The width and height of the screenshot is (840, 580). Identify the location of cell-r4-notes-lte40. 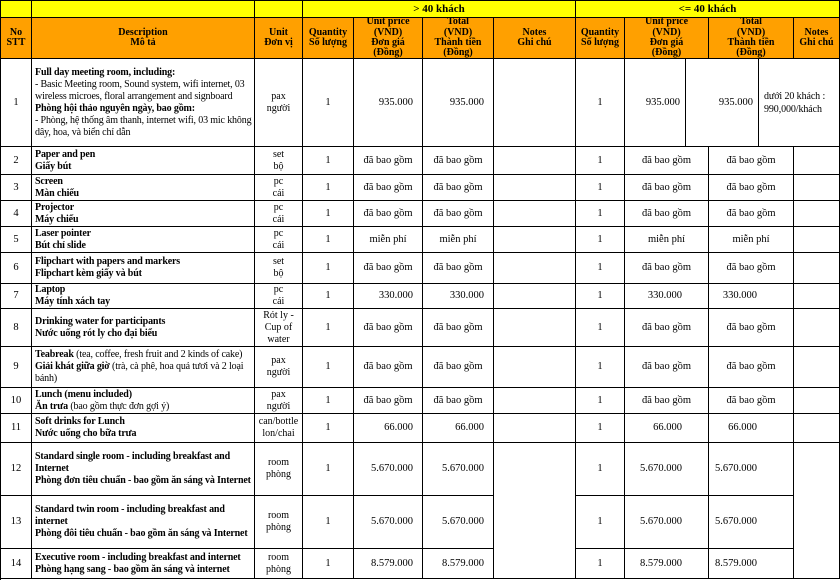
(817, 214).